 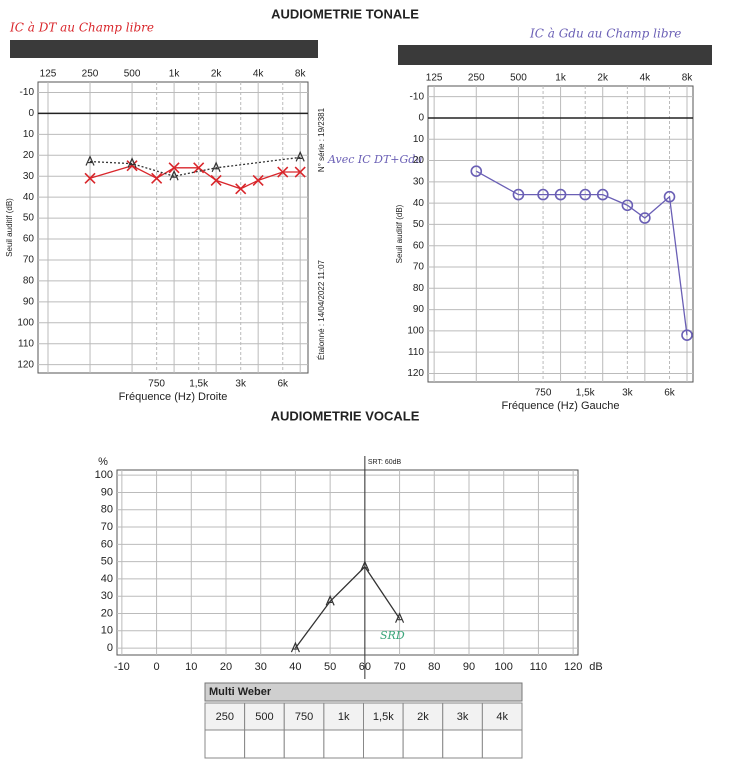 What do you see at coordinates (518, 78) in the screenshot?
I see `x-tick-label: 500` at bounding box center [518, 78].